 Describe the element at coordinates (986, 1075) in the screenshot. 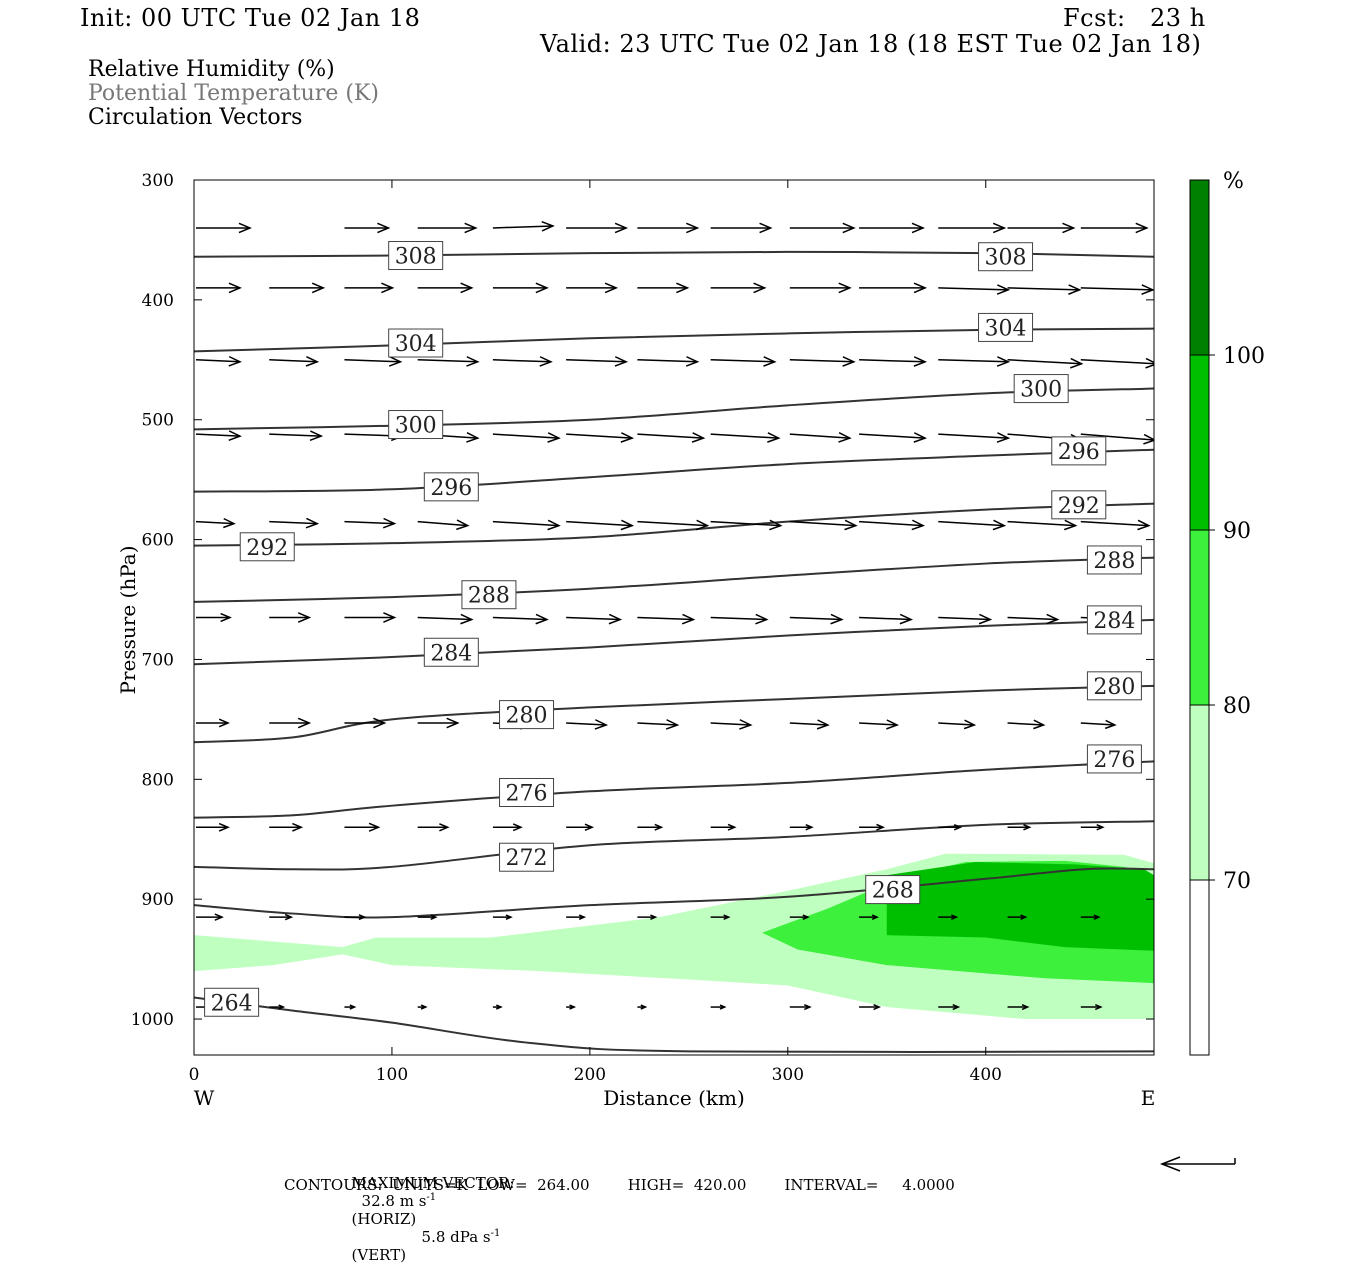

I see `x-tick-label: 400` at that location.